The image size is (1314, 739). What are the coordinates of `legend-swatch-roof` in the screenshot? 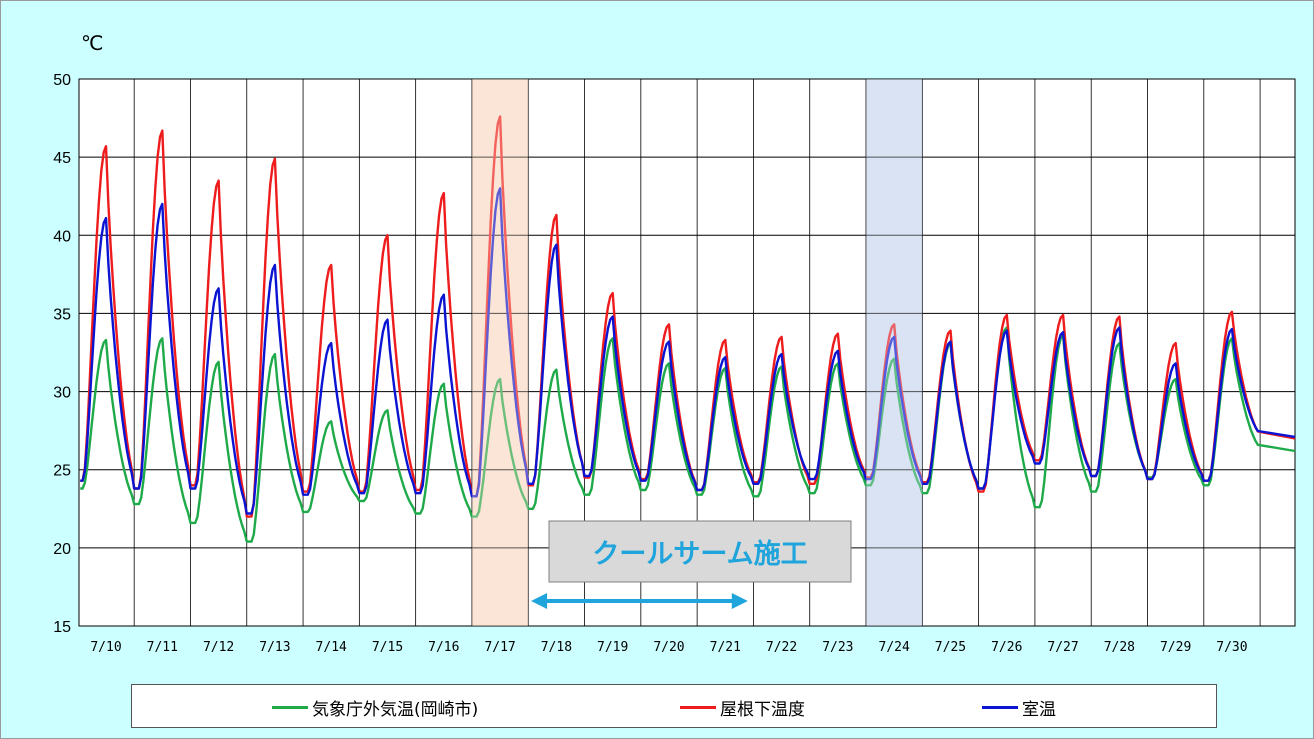 It's located at (698, 707).